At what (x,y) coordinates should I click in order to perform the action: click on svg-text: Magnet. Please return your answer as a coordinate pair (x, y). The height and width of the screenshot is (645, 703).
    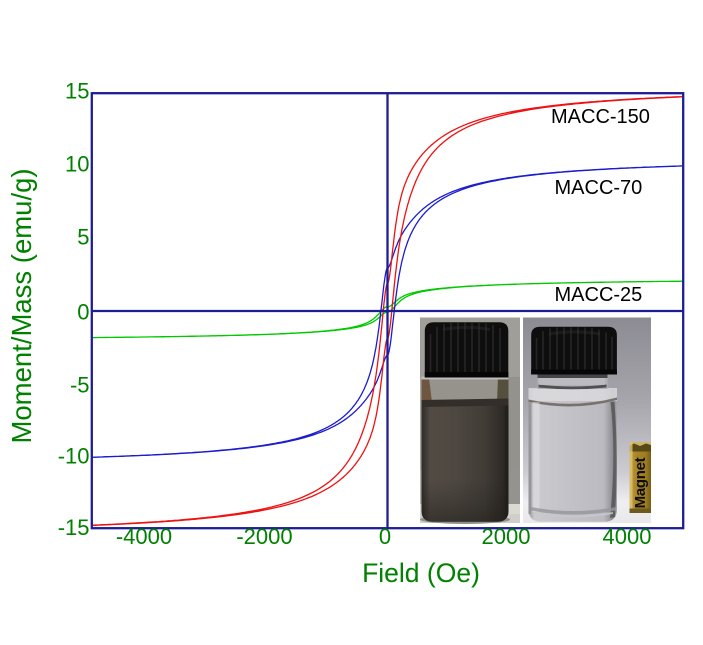
    Looking at the image, I should click on (640, 482).